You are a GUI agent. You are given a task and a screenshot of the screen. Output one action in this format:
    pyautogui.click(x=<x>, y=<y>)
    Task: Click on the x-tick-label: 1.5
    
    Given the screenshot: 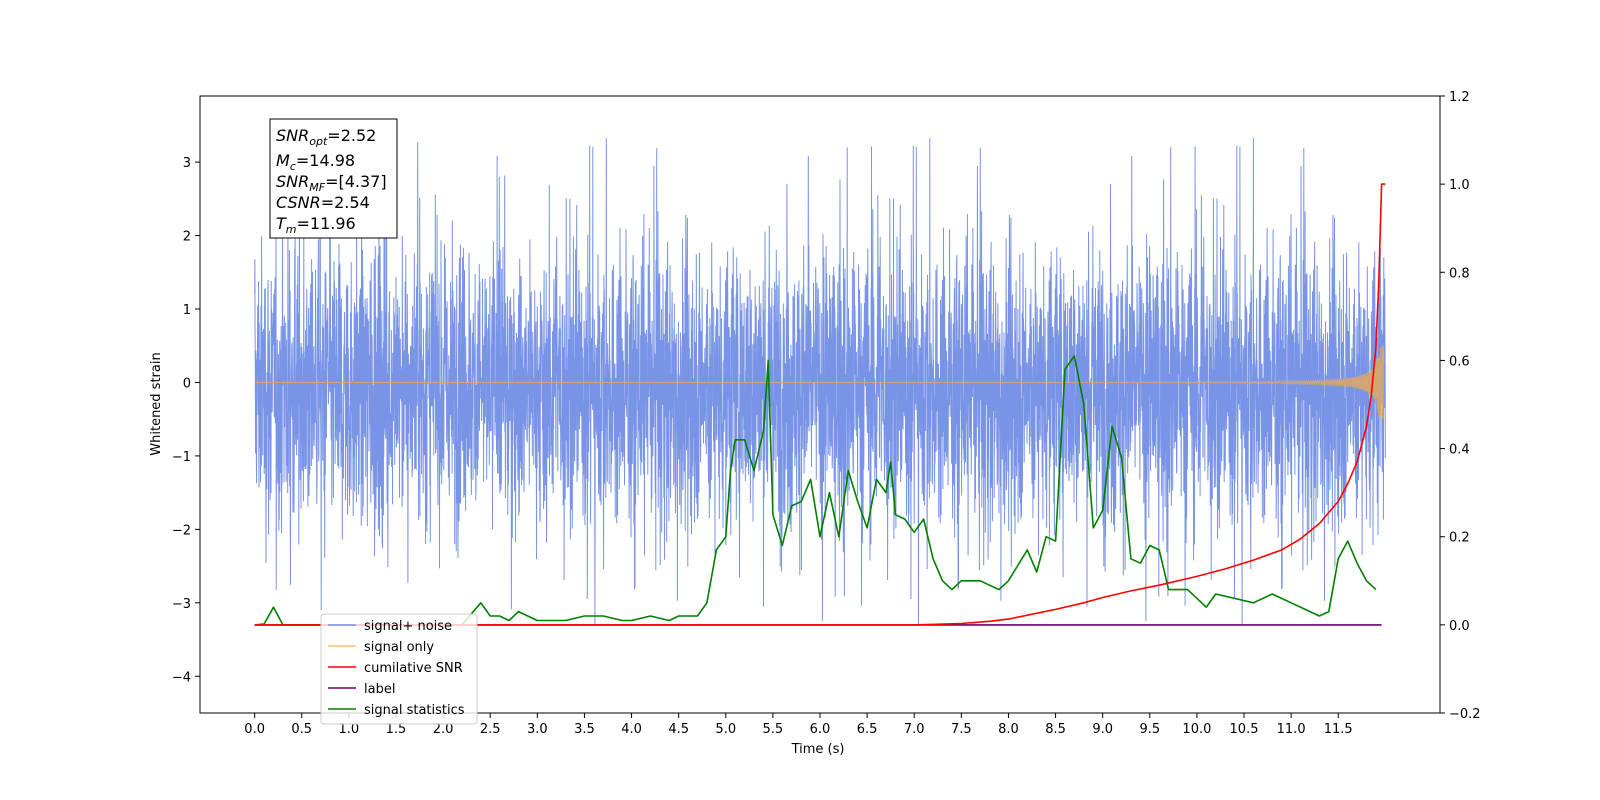 What is the action you would take?
    pyautogui.click(x=396, y=729)
    